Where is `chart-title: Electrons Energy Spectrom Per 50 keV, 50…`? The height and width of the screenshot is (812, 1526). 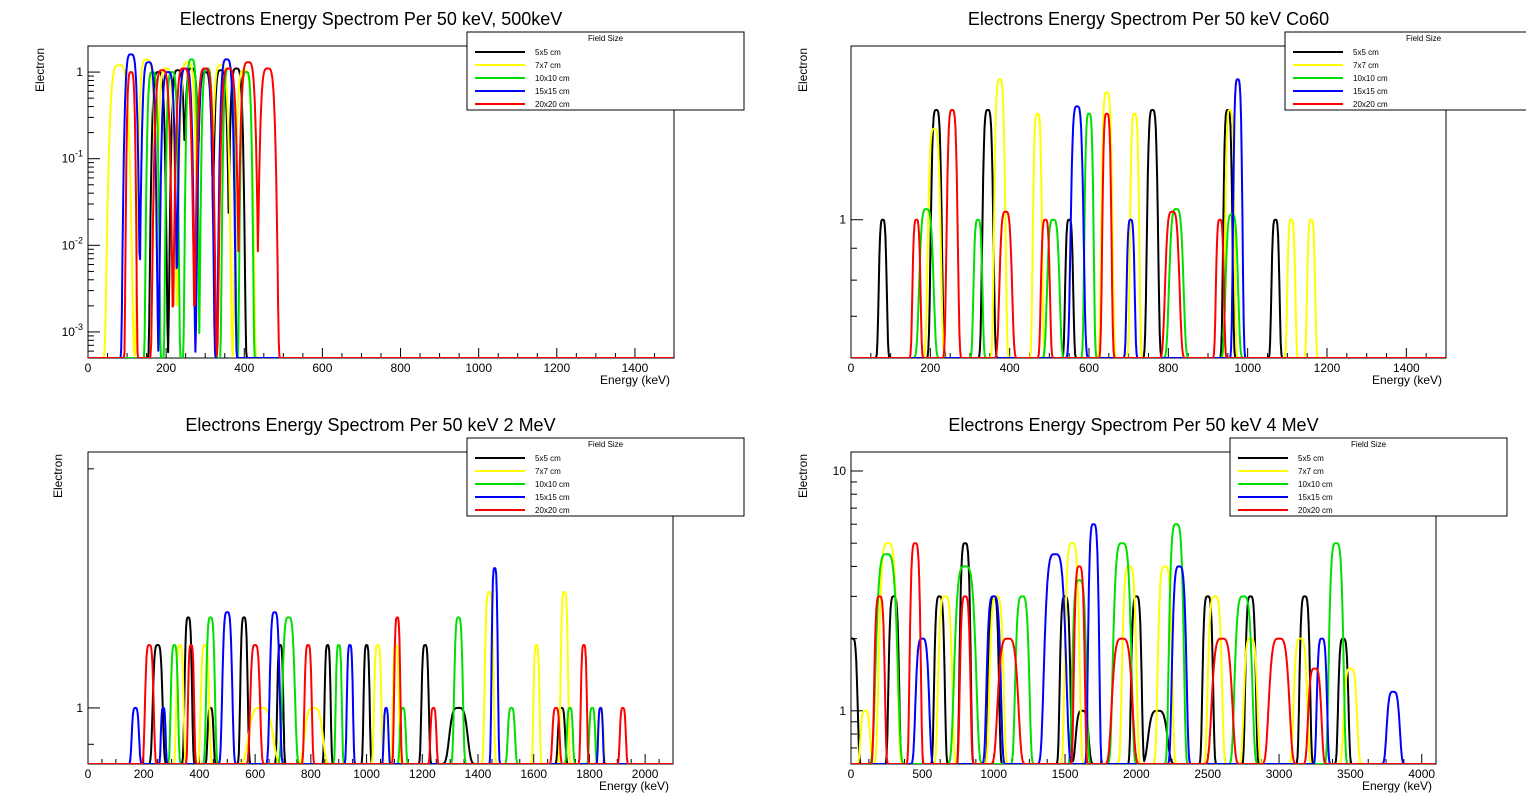
chart-title: Electrons Energy Spectrom Per 50 keV, 50… is located at coordinates (371, 19).